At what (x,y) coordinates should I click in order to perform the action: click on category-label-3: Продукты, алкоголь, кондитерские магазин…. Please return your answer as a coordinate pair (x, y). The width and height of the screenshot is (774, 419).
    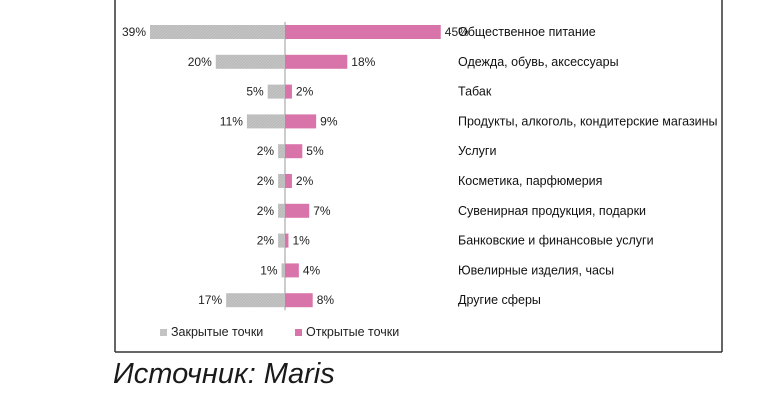
    Looking at the image, I should click on (588, 121).